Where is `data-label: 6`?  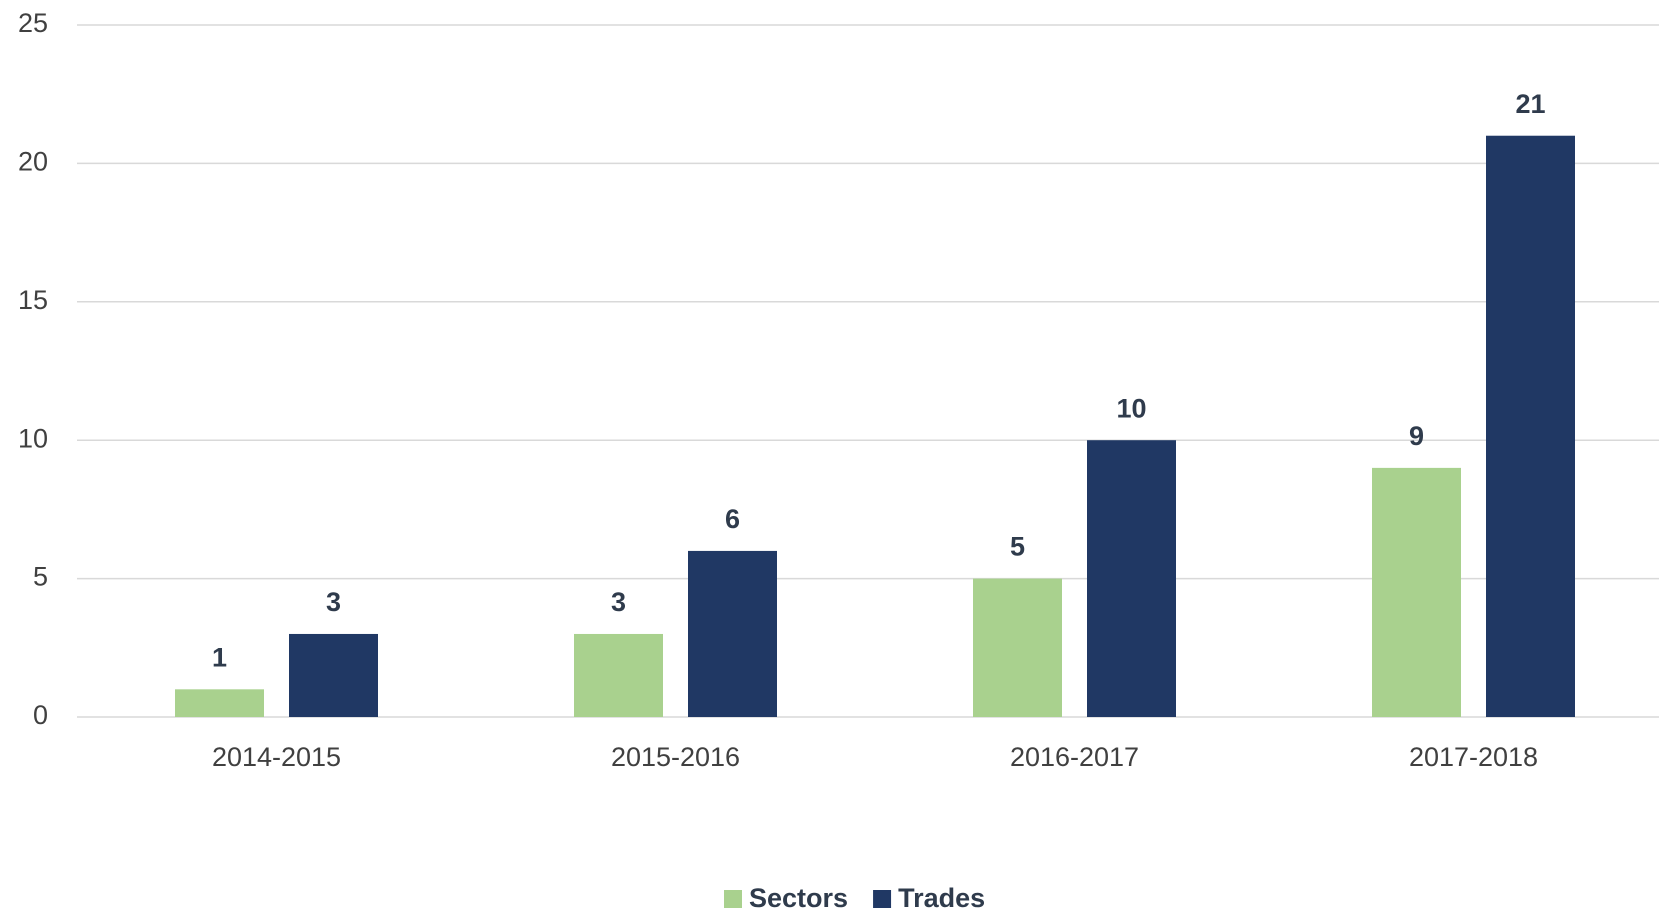
data-label: 6 is located at coordinates (732, 519).